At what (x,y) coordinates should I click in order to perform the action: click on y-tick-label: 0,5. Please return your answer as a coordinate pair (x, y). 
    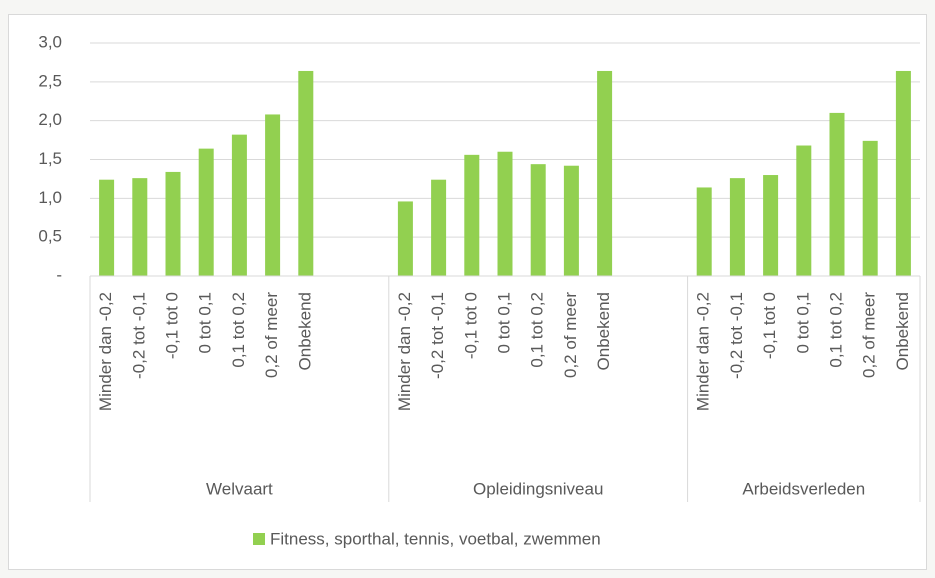
    Looking at the image, I should click on (50, 236).